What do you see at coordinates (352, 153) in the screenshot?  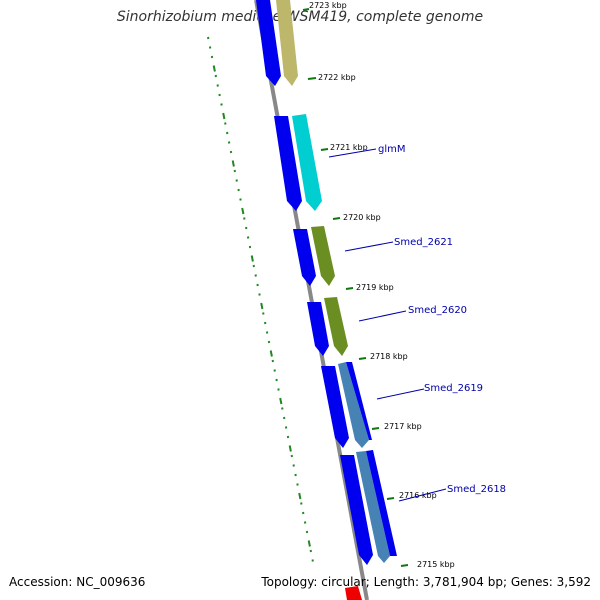 I see `leader-glmM` at bounding box center [352, 153].